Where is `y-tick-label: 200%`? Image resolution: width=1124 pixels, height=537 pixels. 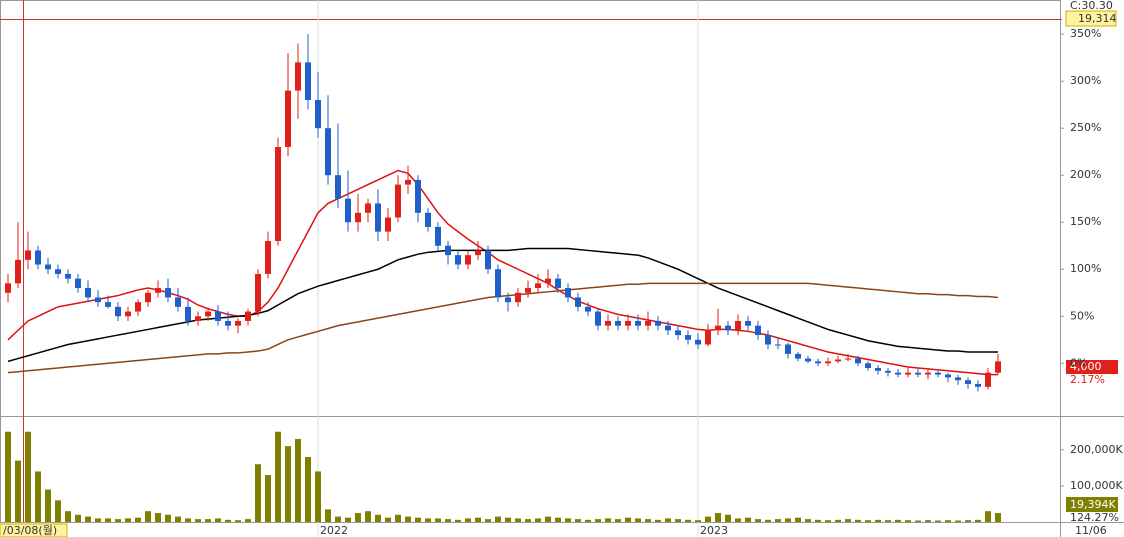
y-tick-label: 200% is located at coordinates (1085, 174).